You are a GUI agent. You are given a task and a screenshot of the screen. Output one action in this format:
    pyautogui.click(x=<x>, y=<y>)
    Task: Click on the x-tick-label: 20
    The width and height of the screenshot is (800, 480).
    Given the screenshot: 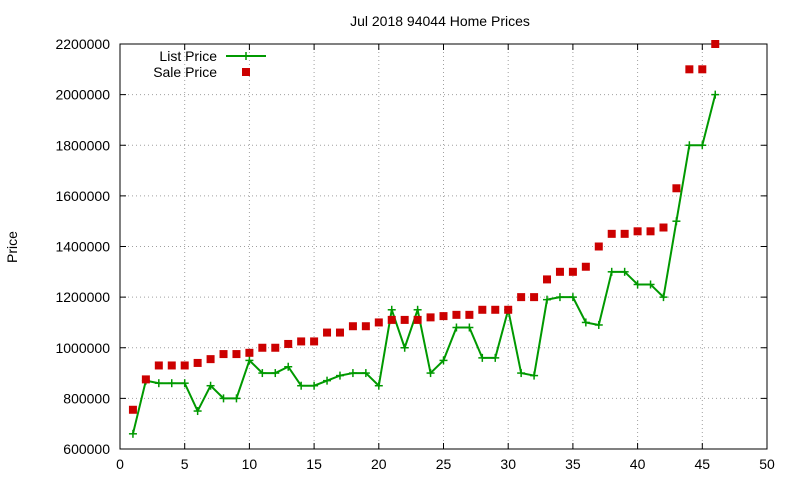 What is the action you would take?
    pyautogui.click(x=379, y=464)
    